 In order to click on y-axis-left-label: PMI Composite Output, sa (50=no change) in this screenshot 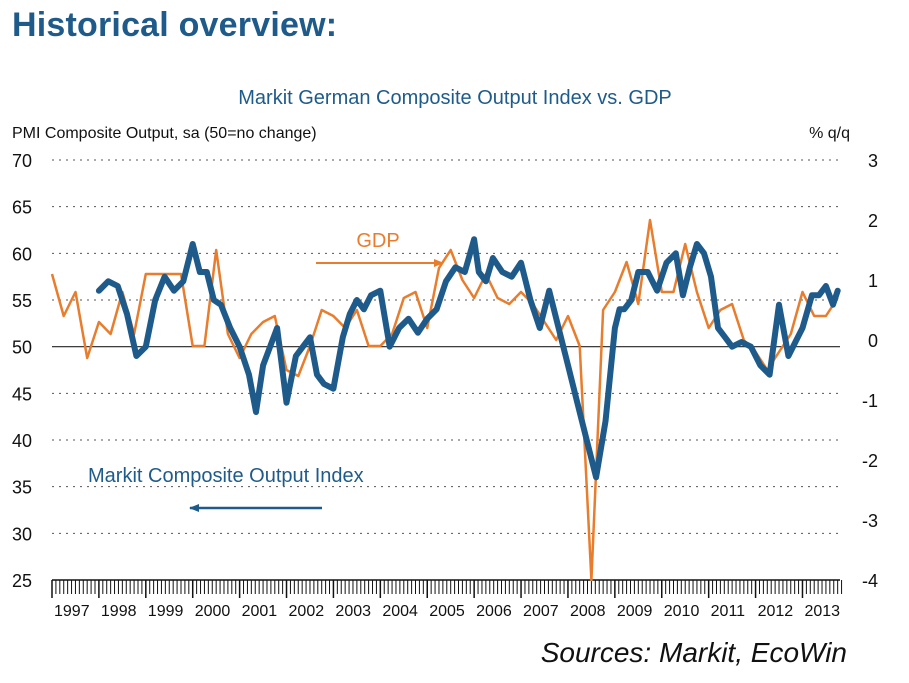, I will do `click(164, 133)`.